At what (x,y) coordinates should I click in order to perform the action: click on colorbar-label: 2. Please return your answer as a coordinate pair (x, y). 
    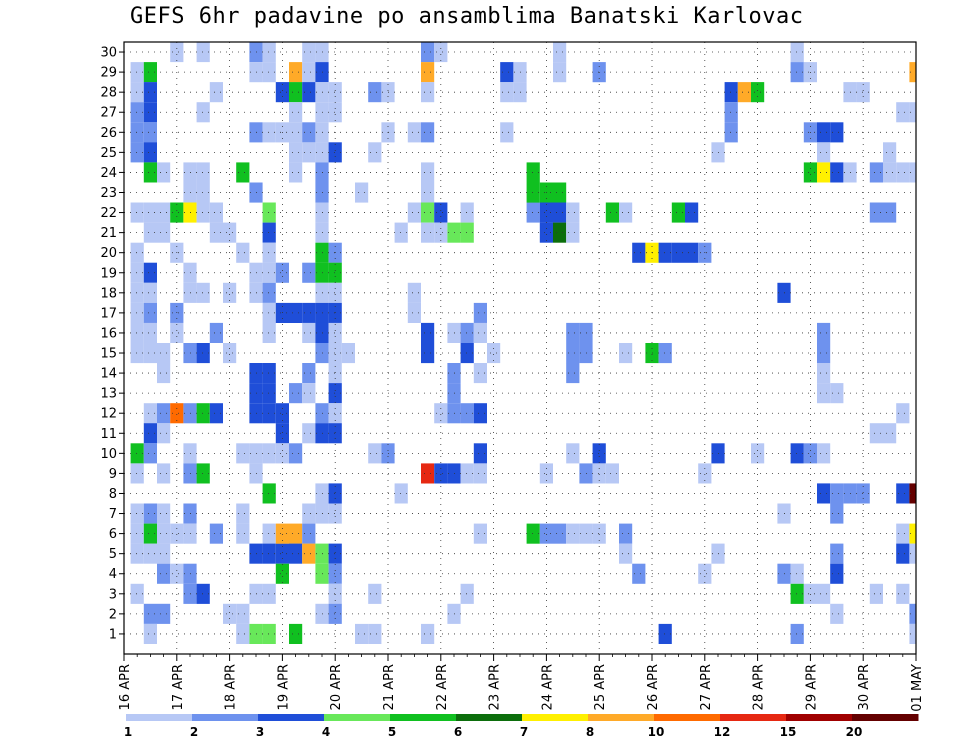
    Looking at the image, I should click on (194, 732).